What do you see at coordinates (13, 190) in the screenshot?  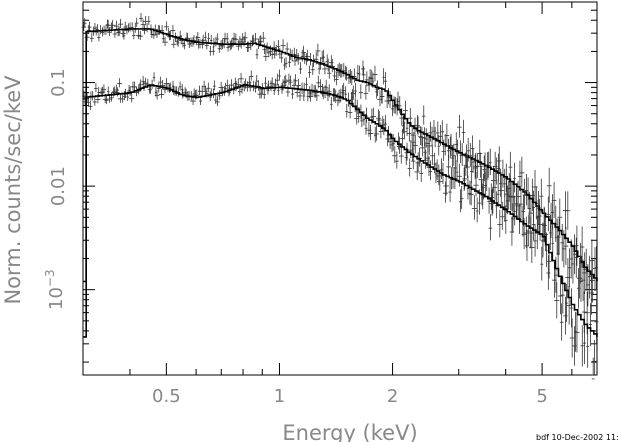 I see `y-axis-title: Norm. counts/sec/keV` at bounding box center [13, 190].